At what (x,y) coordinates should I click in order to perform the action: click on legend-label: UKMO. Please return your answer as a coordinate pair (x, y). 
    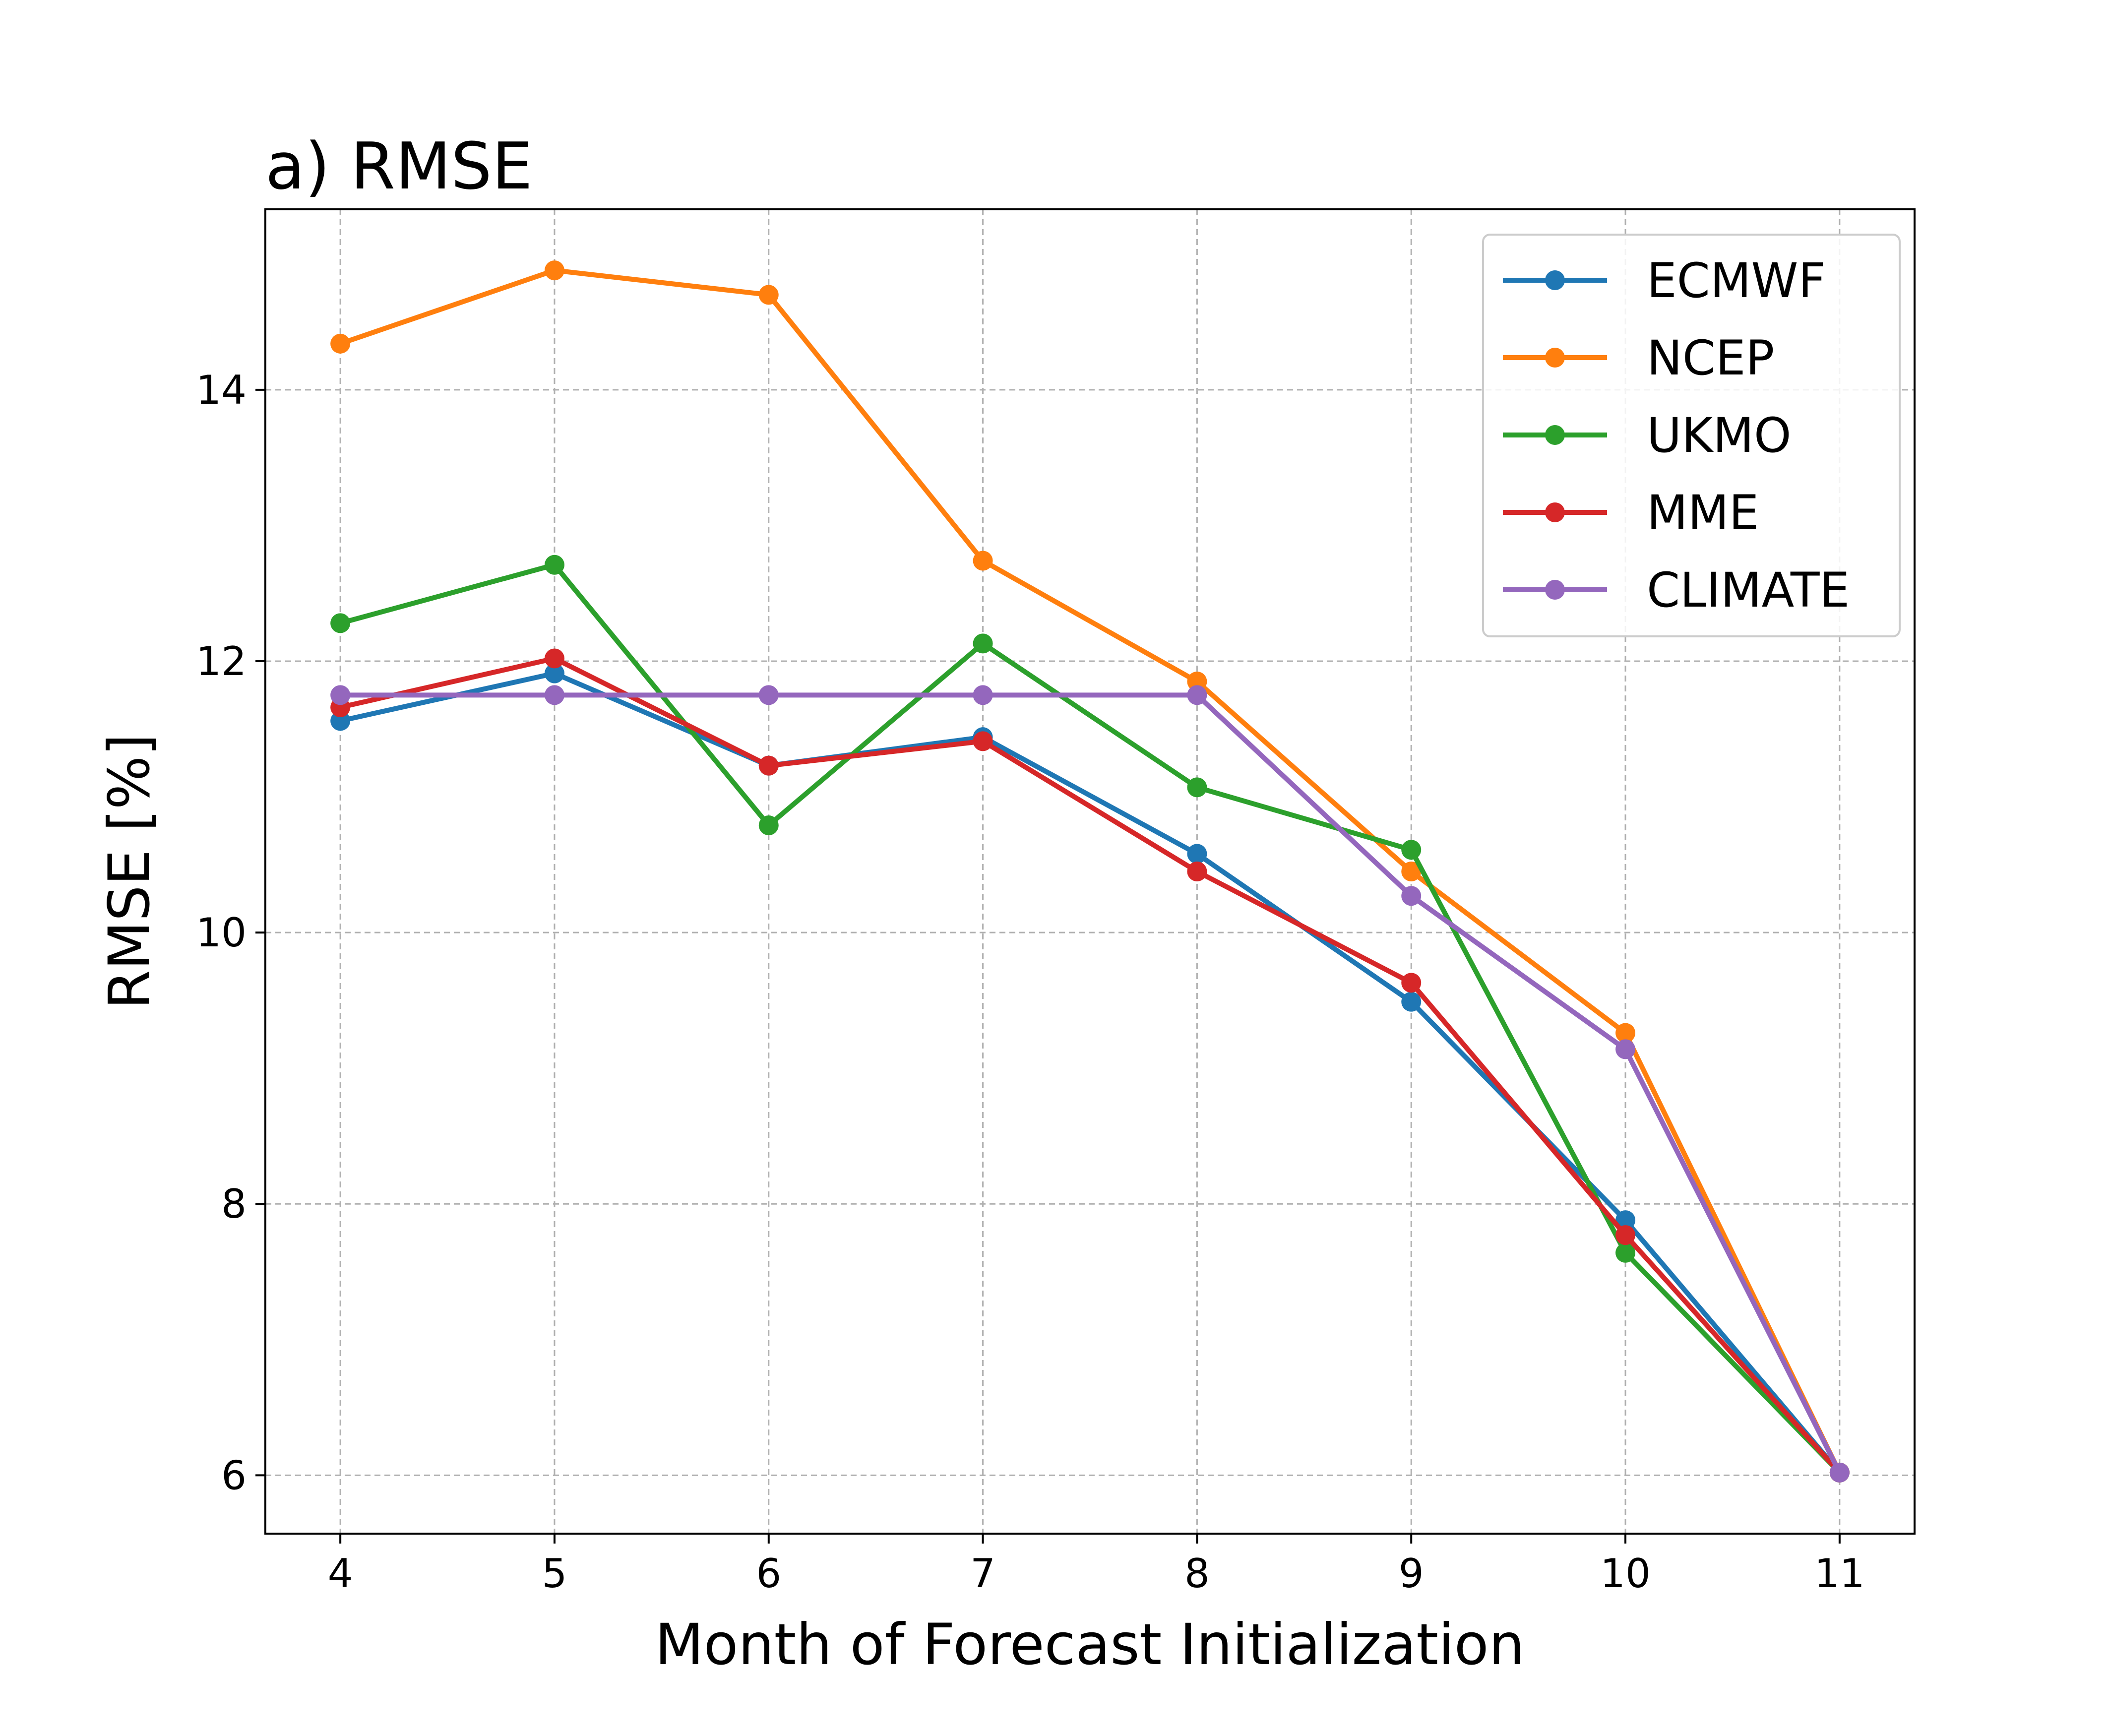
    Looking at the image, I should click on (1719, 435).